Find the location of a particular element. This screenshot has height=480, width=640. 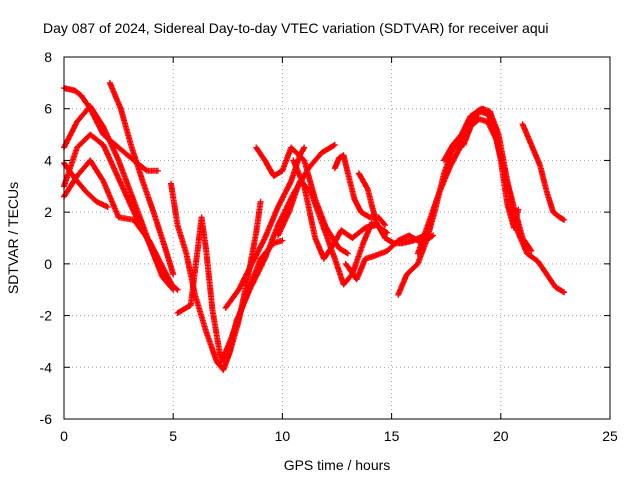

y-tick-label: -4 is located at coordinates (46, 367).